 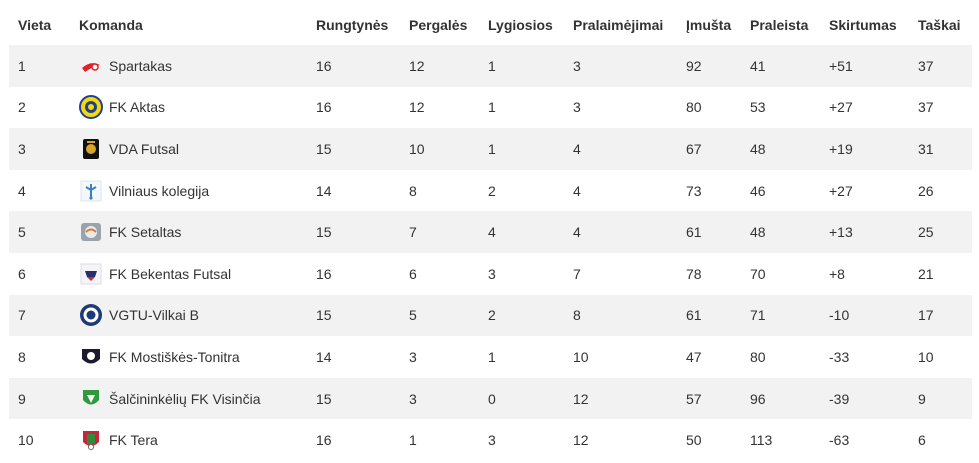 What do you see at coordinates (490, 398) in the screenshot?
I see `table-row: 9 Šalčininkėlių FK Visinčia 15 3 0 12 57 96 -39 9` at bounding box center [490, 398].